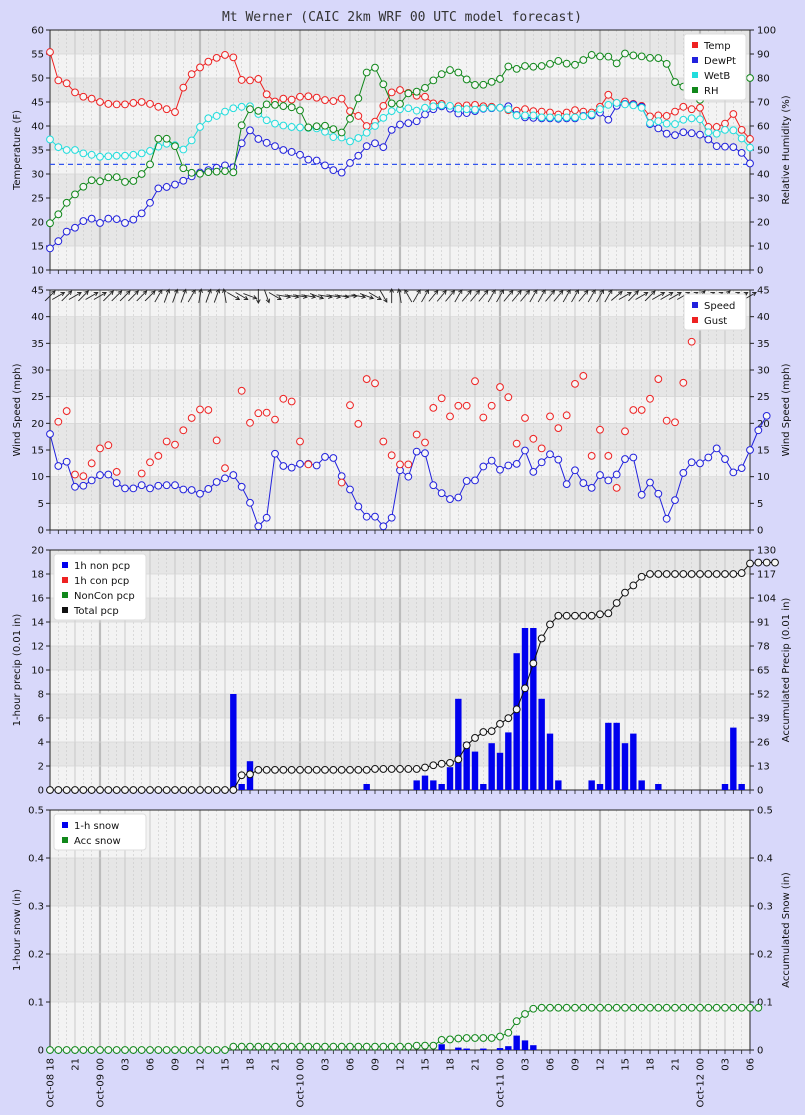 The image size is (805, 1115). Describe the element at coordinates (37, 151) in the screenshot. I see `y-tick-label: 35` at that location.